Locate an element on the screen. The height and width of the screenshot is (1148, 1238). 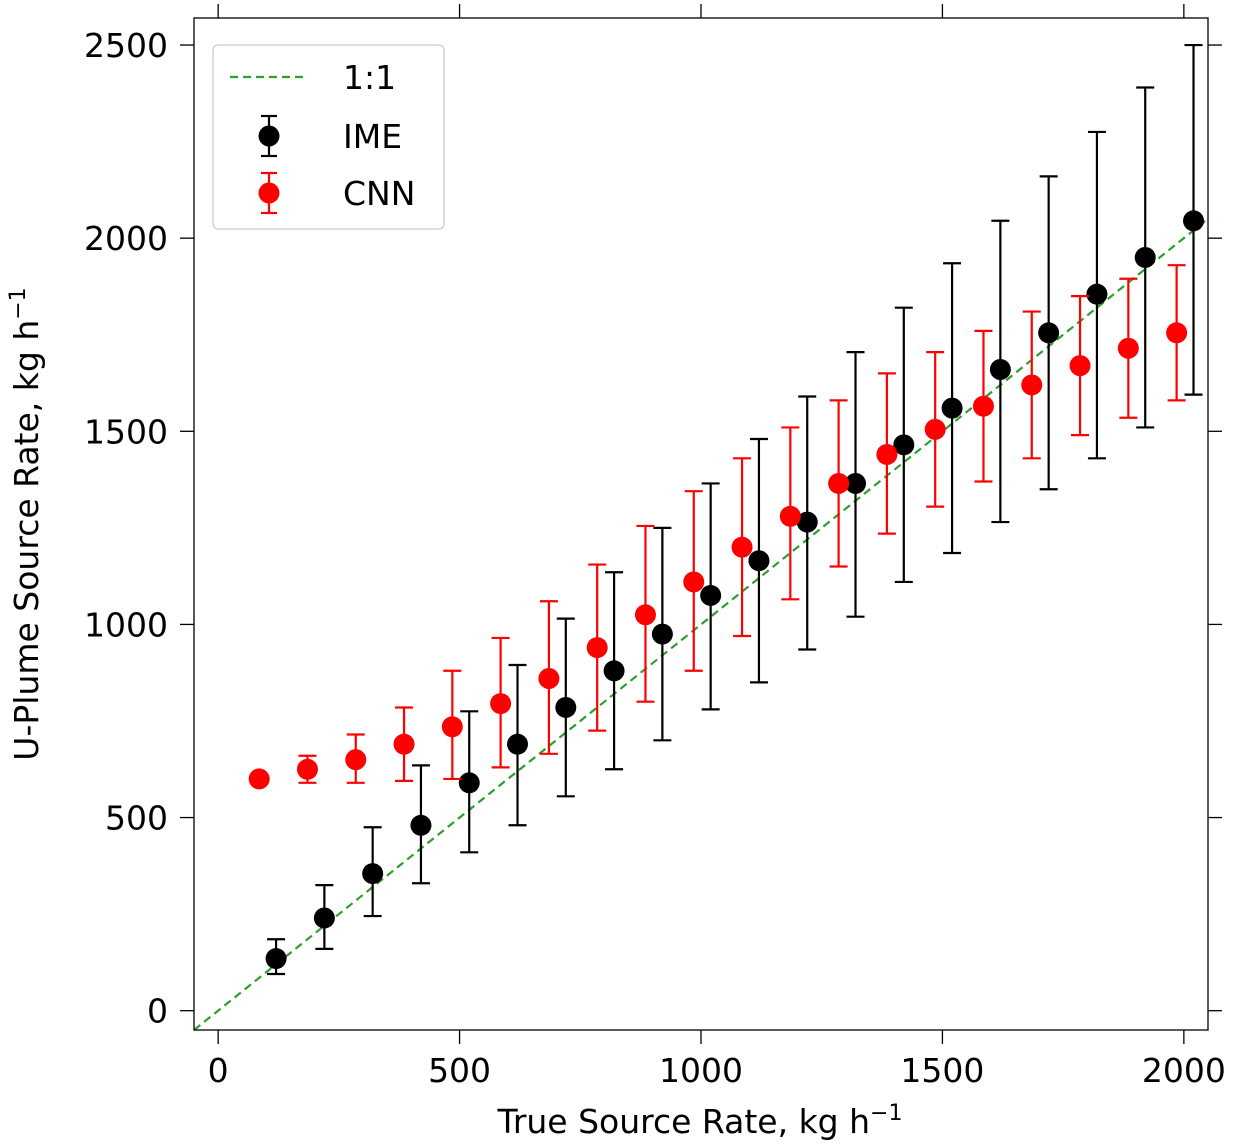
y-tick-label: 0 is located at coordinates (157, 1011).